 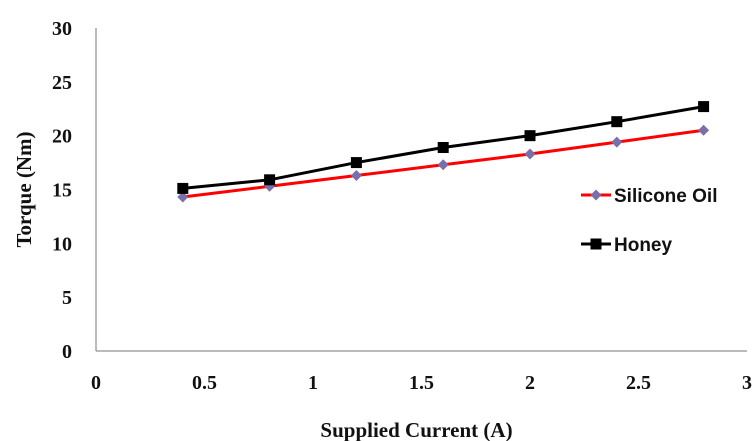 What do you see at coordinates (665, 196) in the screenshot?
I see `legend-label: Silicone Oil` at bounding box center [665, 196].